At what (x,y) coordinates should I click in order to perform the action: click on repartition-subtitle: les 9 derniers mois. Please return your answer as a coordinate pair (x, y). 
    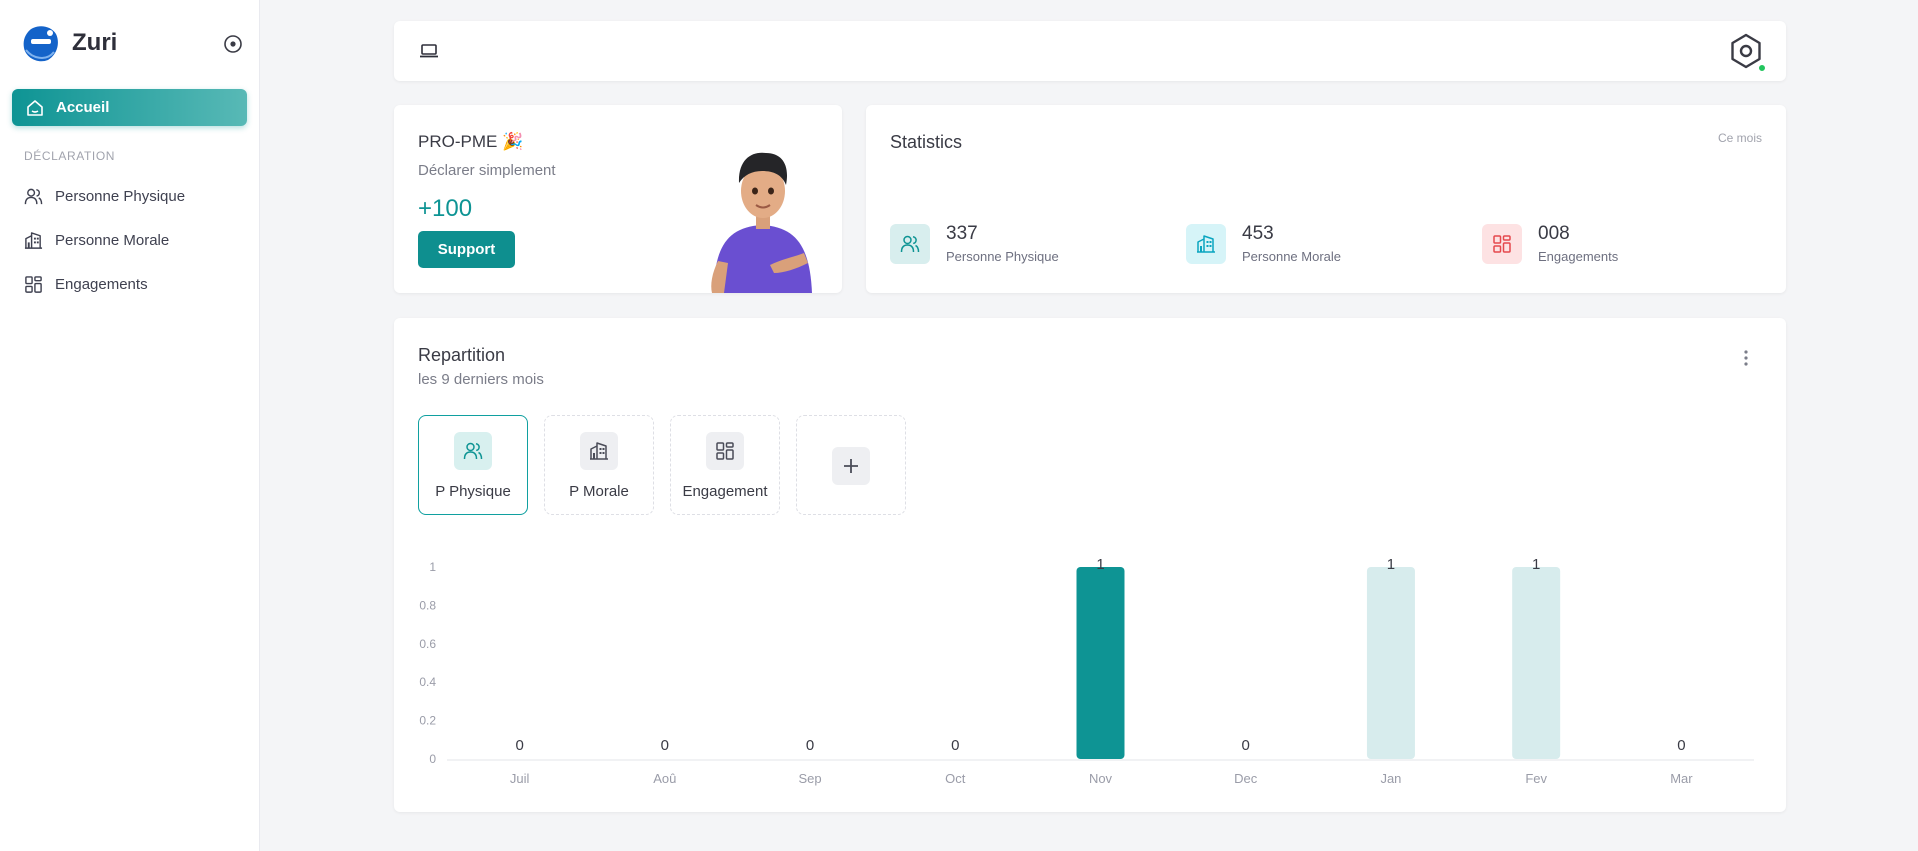
    Looking at the image, I should click on (481, 379).